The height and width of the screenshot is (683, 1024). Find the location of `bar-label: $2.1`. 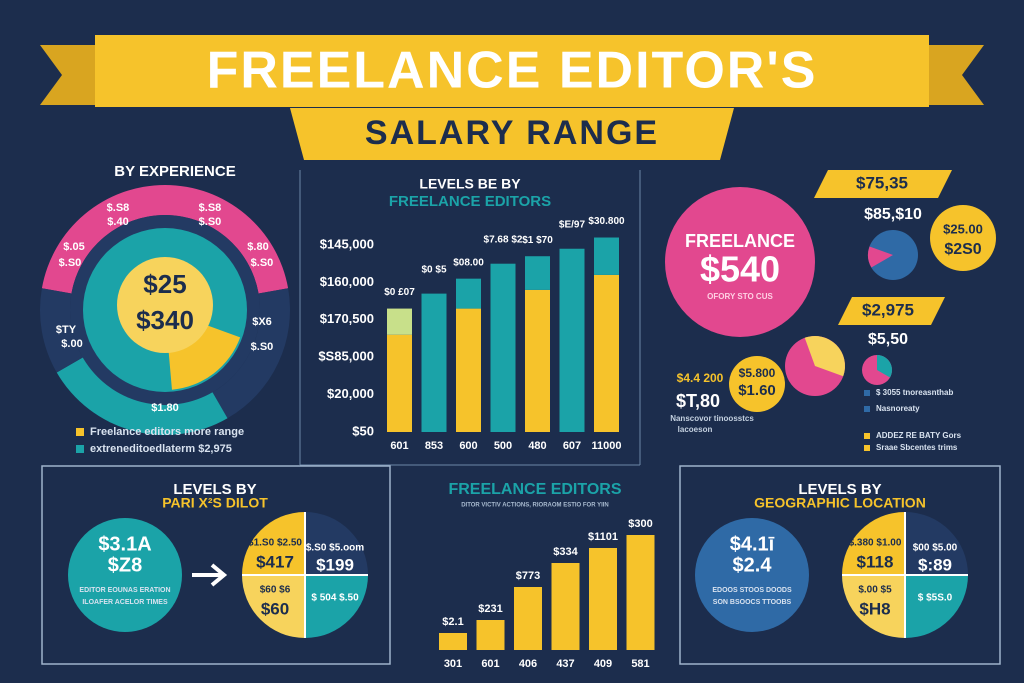

bar-label: $2.1 is located at coordinates (452, 622).